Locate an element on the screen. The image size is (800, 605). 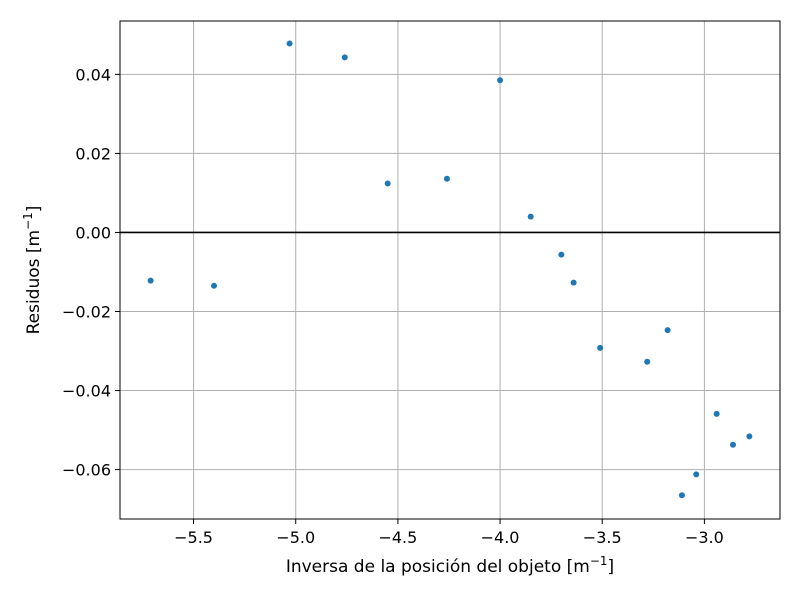
y-tick-label: 0.00 is located at coordinates (93, 232).